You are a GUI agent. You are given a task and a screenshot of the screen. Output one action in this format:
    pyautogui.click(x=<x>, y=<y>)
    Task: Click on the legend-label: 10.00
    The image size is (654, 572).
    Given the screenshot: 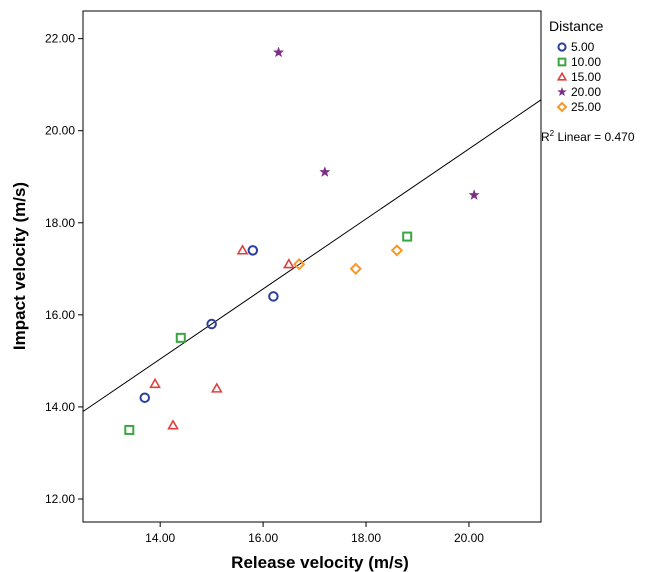 What is the action you would take?
    pyautogui.click(x=586, y=62)
    